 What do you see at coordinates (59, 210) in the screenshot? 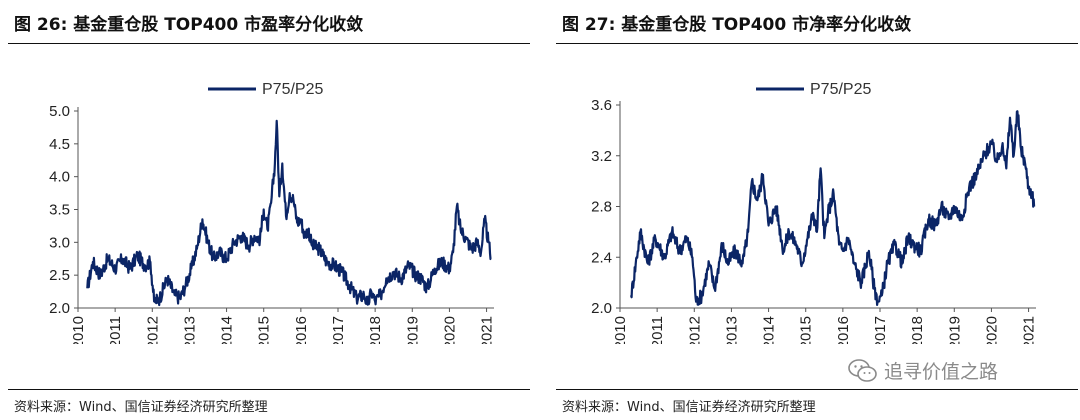
I see `y-tick-label: 3.5` at bounding box center [59, 210].